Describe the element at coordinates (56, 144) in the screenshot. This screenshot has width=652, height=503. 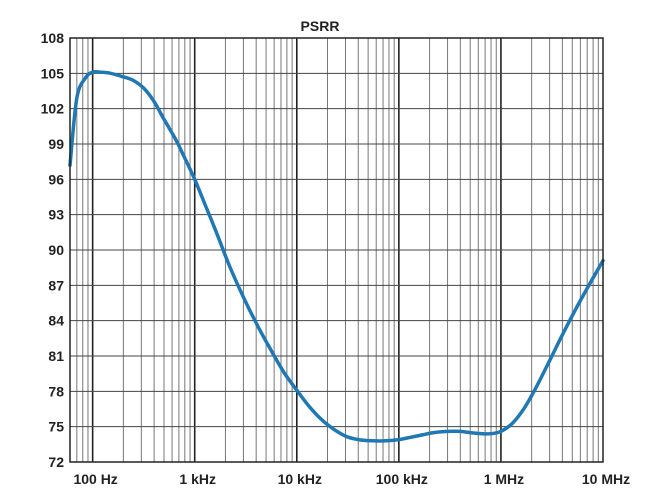
I see `y-tick-label: 99` at that location.